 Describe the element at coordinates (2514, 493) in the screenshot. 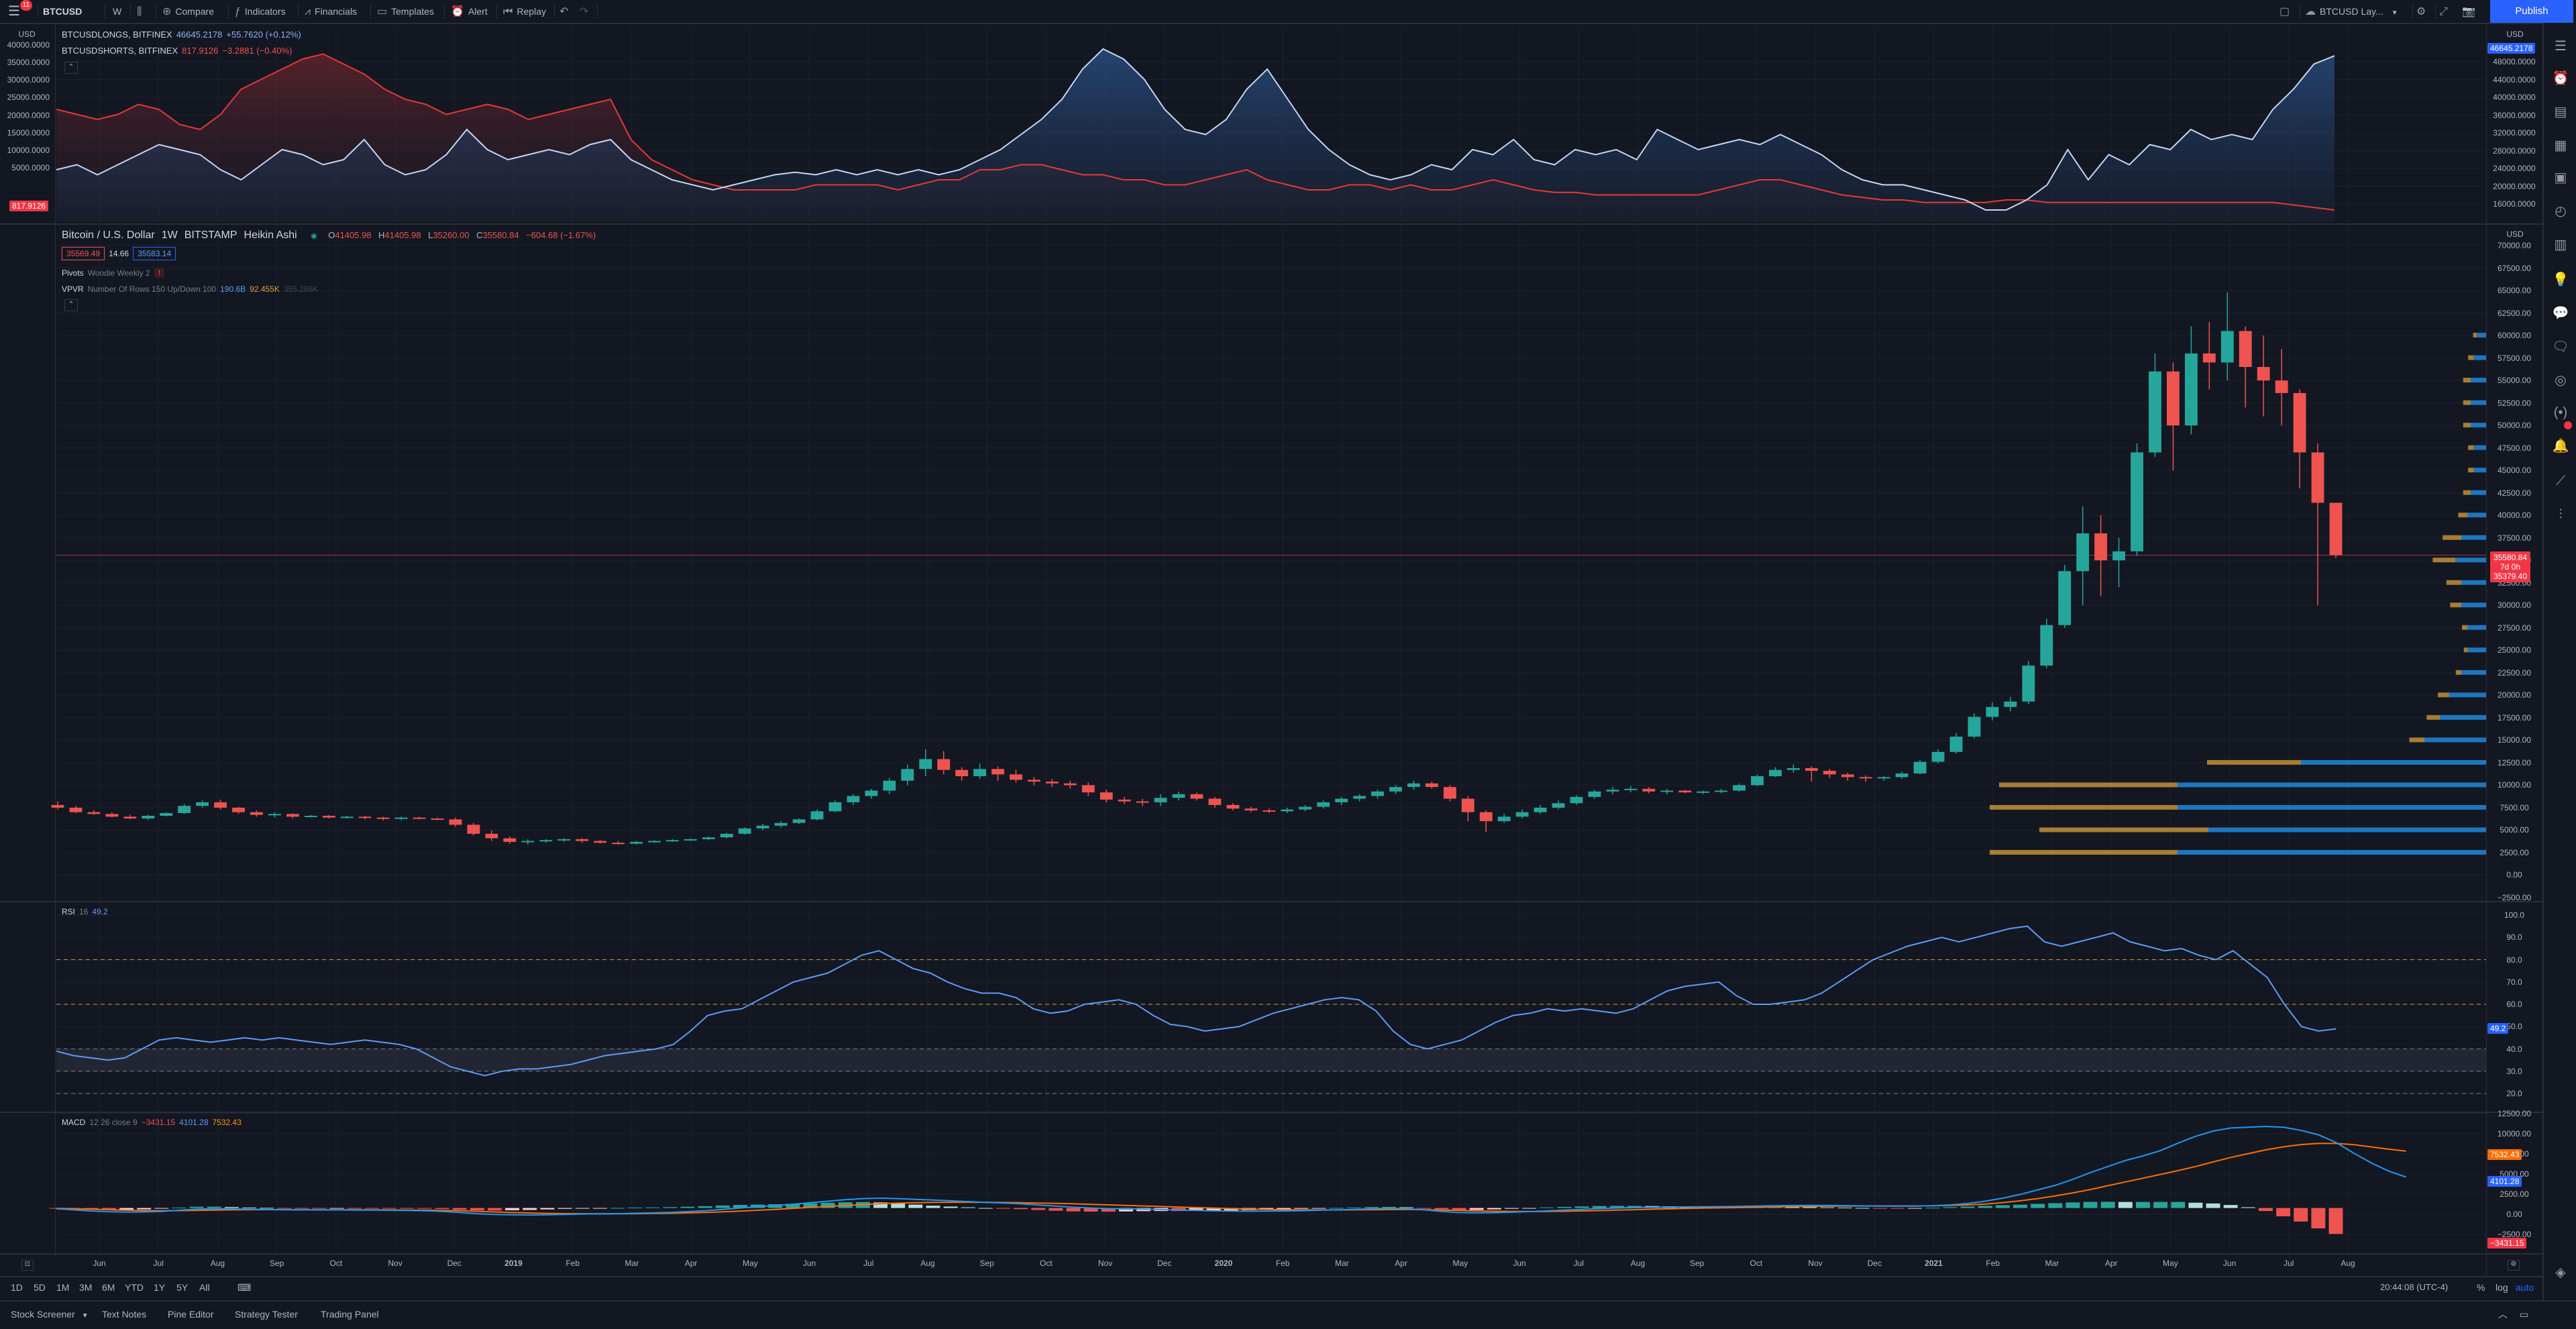

I see `price-axis-label: 42500.00` at that location.